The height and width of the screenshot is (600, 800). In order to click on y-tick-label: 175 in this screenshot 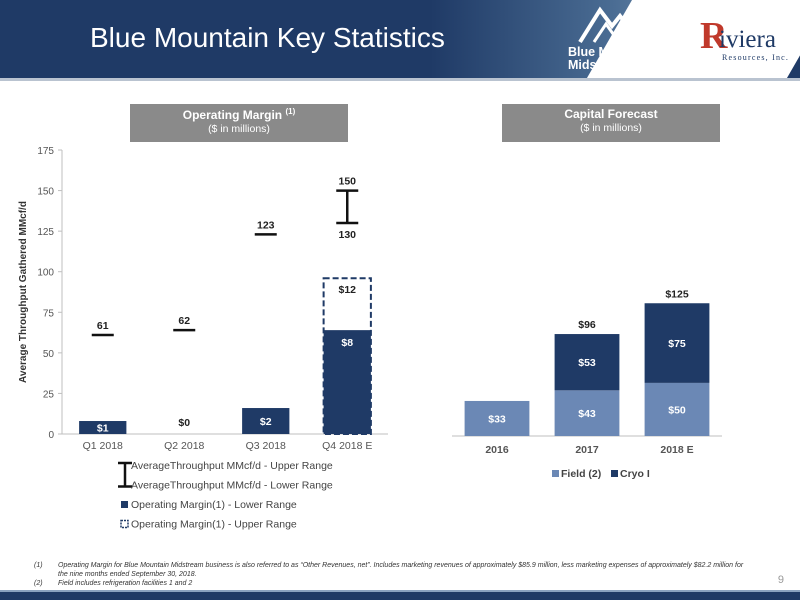, I will do `click(45, 151)`.